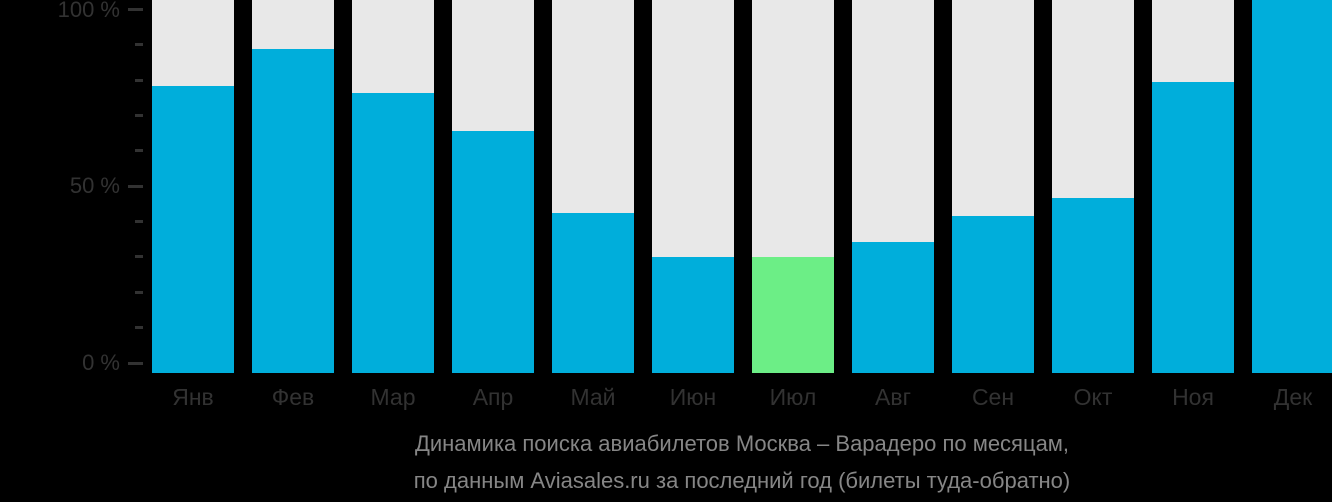  Describe the element at coordinates (293, 397) in the screenshot. I see `x-label-feb: Фев` at that location.